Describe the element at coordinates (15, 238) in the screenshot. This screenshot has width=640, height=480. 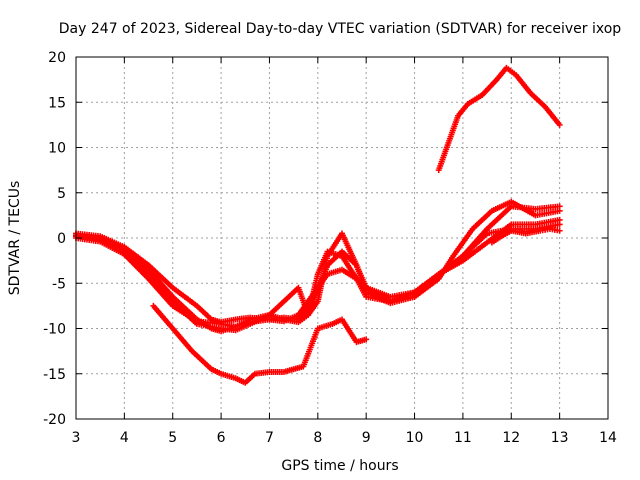
I see `y-axis-label: SDTVAR / TECUs` at that location.